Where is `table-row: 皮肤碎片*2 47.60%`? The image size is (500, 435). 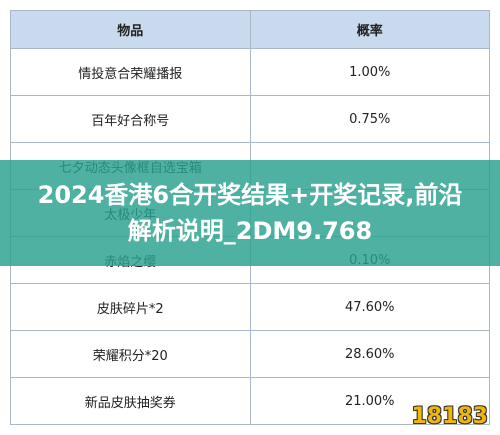
table-row: 皮肤碎片*2 47.60% is located at coordinates (250, 307).